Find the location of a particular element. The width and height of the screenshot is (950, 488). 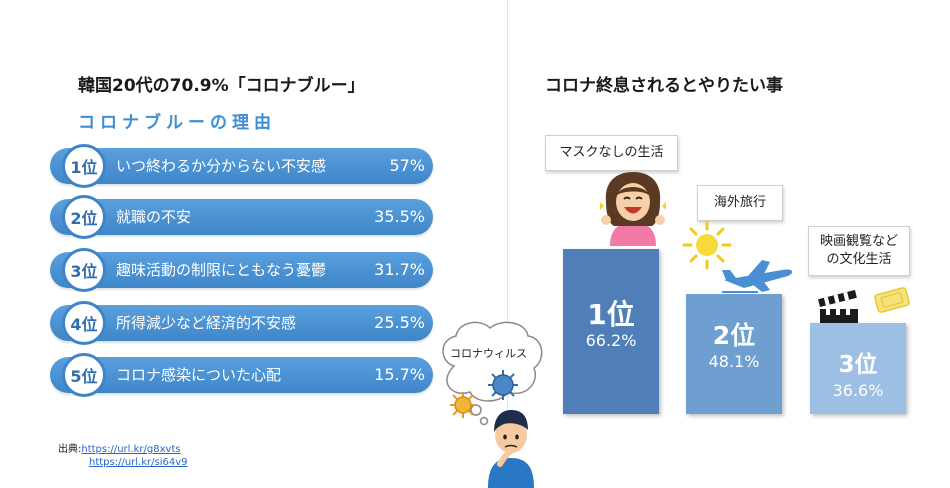

rank-badge: 5位 is located at coordinates (84, 375).